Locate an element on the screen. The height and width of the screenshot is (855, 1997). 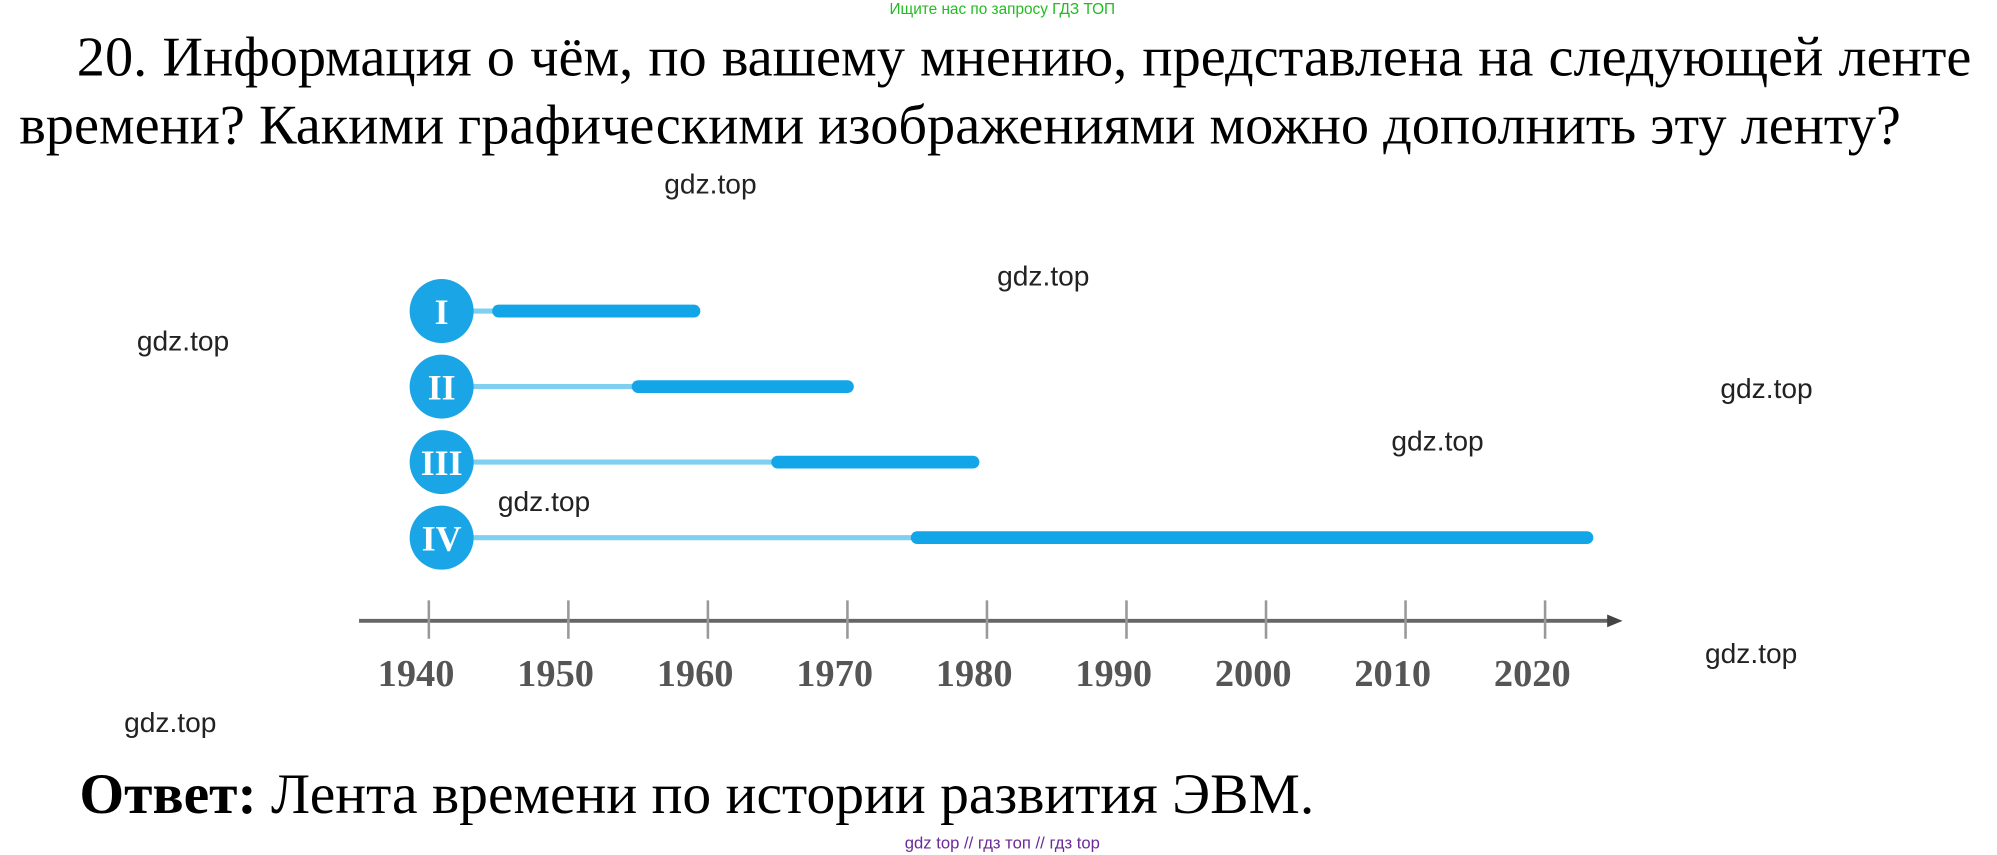
answer-label: Ответ: is located at coordinates (168, 793).